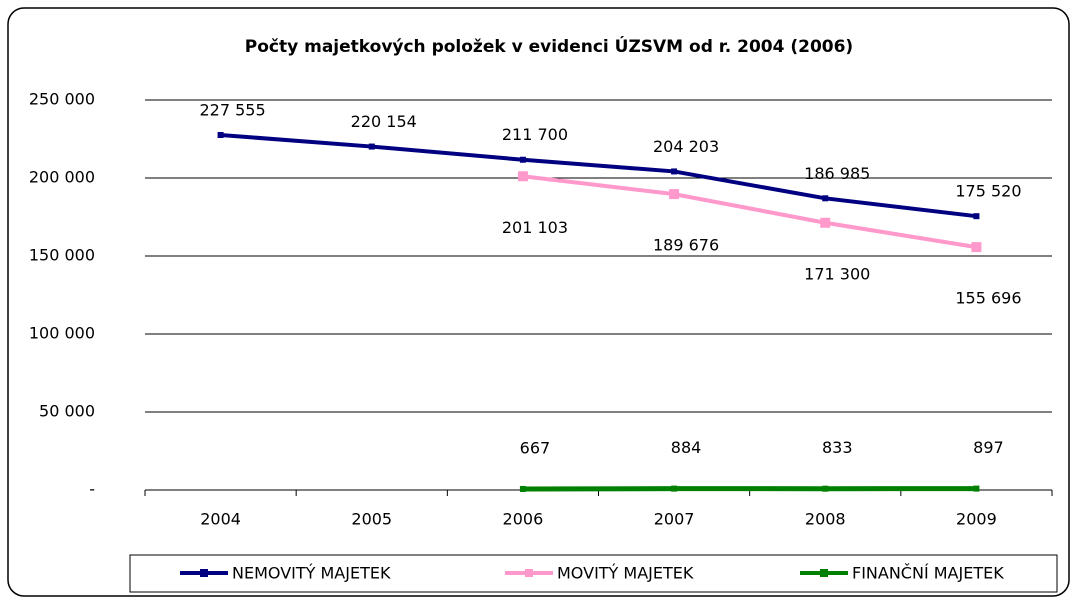 This screenshot has height=601, width=1077. I want to click on data-label: 155 696, so click(988, 298).